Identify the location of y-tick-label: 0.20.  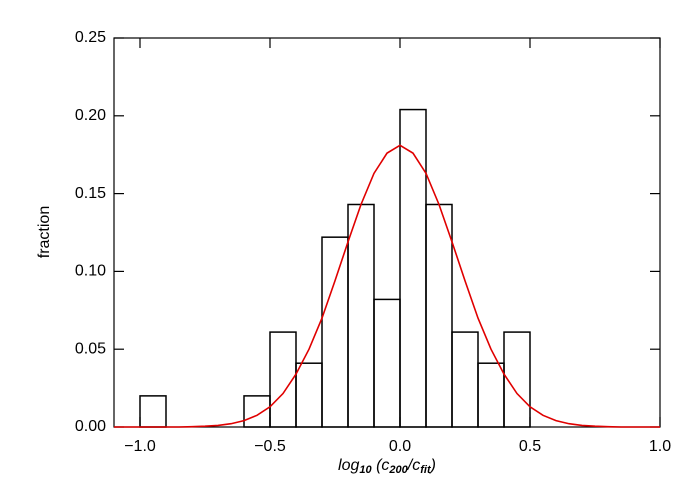
(90, 115).